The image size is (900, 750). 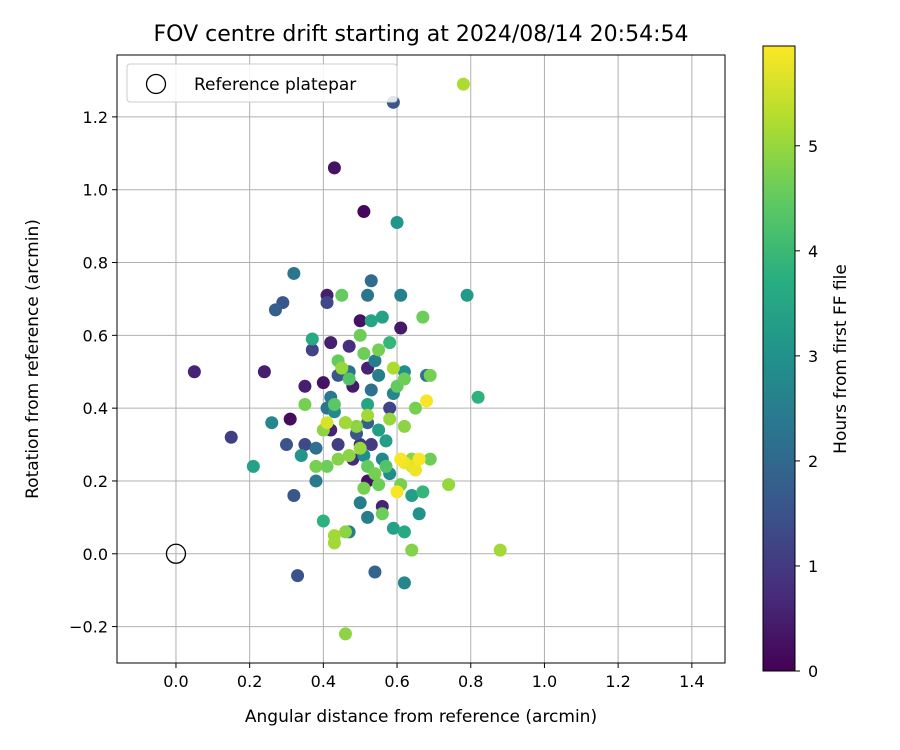 I want to click on y-tick-label: −0.2, so click(x=88, y=627).